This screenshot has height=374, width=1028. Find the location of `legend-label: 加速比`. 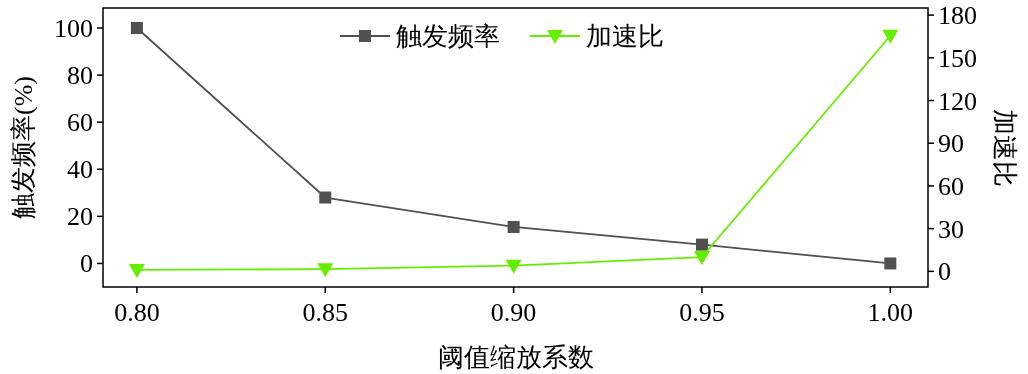

legend-label: 加速比 is located at coordinates (625, 36).